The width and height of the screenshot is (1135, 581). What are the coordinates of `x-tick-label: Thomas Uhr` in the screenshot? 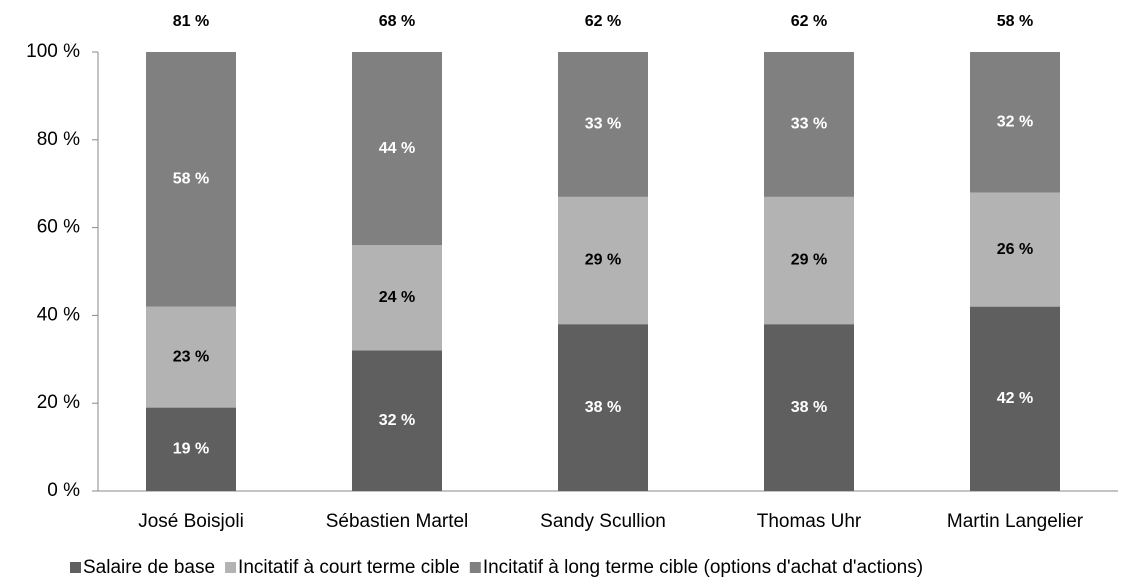 It's located at (809, 521).